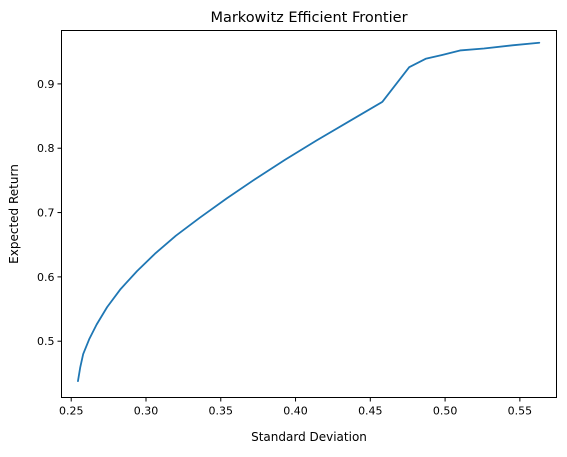  Describe the element at coordinates (14, 214) in the screenshot. I see `y-axis-label: Expected Return` at that location.